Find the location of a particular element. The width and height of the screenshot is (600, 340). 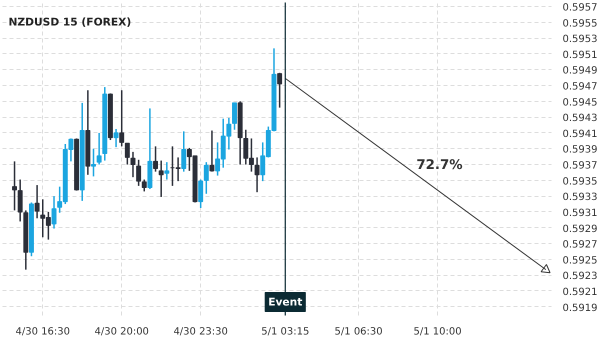

text: NZDUSD 15 (FOREX) is located at coordinates (70, 22).